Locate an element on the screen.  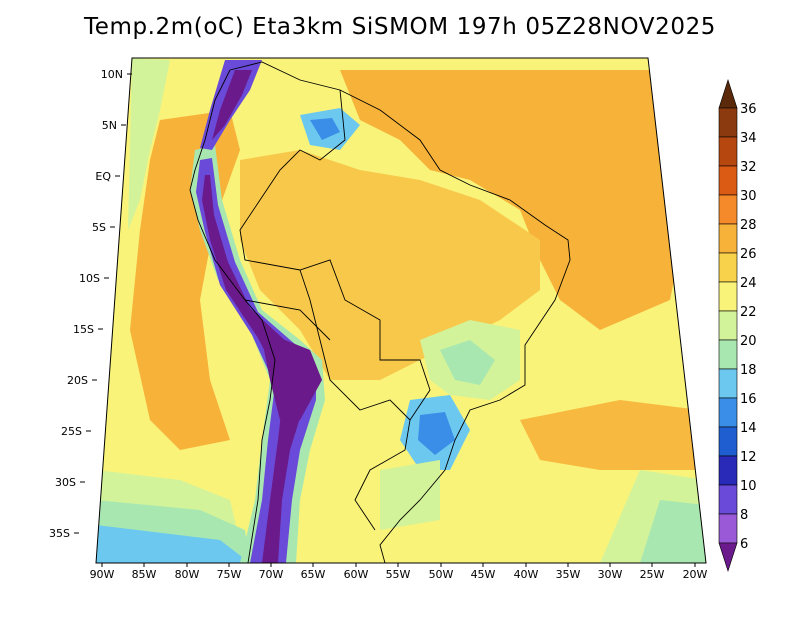
lon-label: 60W is located at coordinates (356, 574).